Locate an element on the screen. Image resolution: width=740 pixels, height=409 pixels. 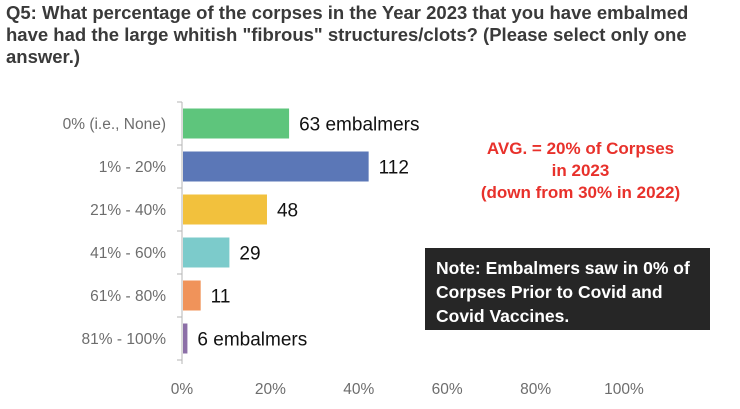
category-label: 21% - 40% is located at coordinates (128, 210).